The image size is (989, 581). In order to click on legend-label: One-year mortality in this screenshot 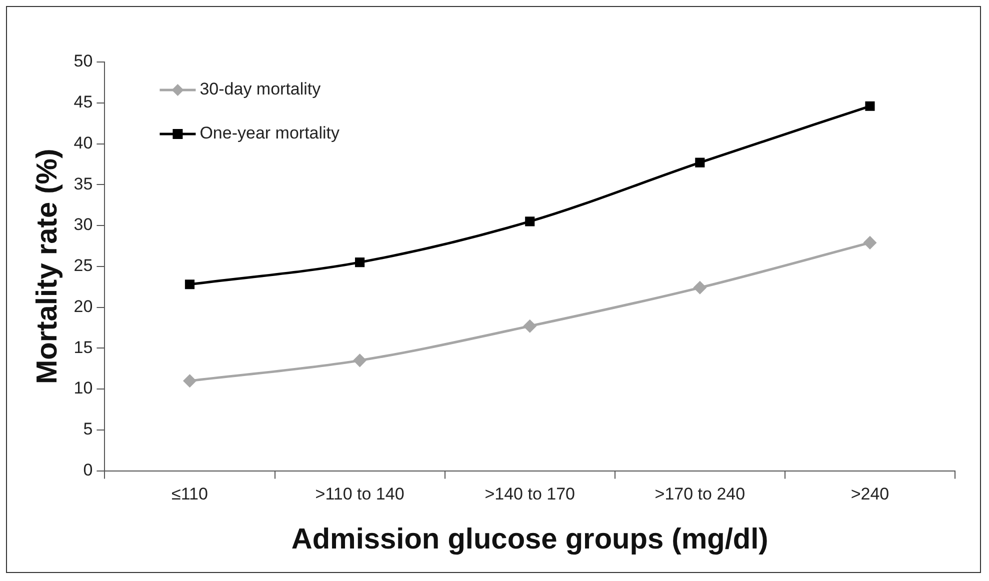, I will do `click(270, 133)`.